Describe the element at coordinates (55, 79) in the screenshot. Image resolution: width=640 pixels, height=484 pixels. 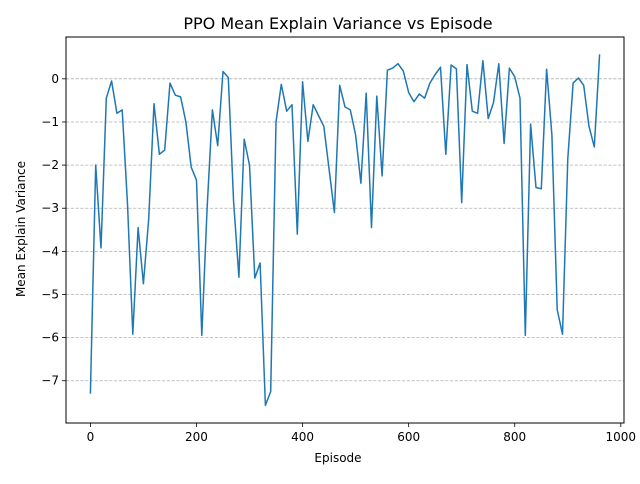
I see `y-tick-label: 0` at that location.